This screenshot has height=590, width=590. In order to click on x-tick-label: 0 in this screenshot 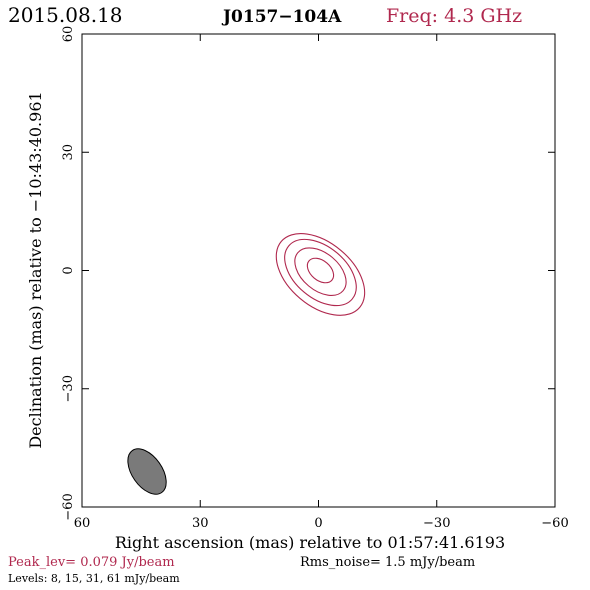, I will do `click(318, 523)`.